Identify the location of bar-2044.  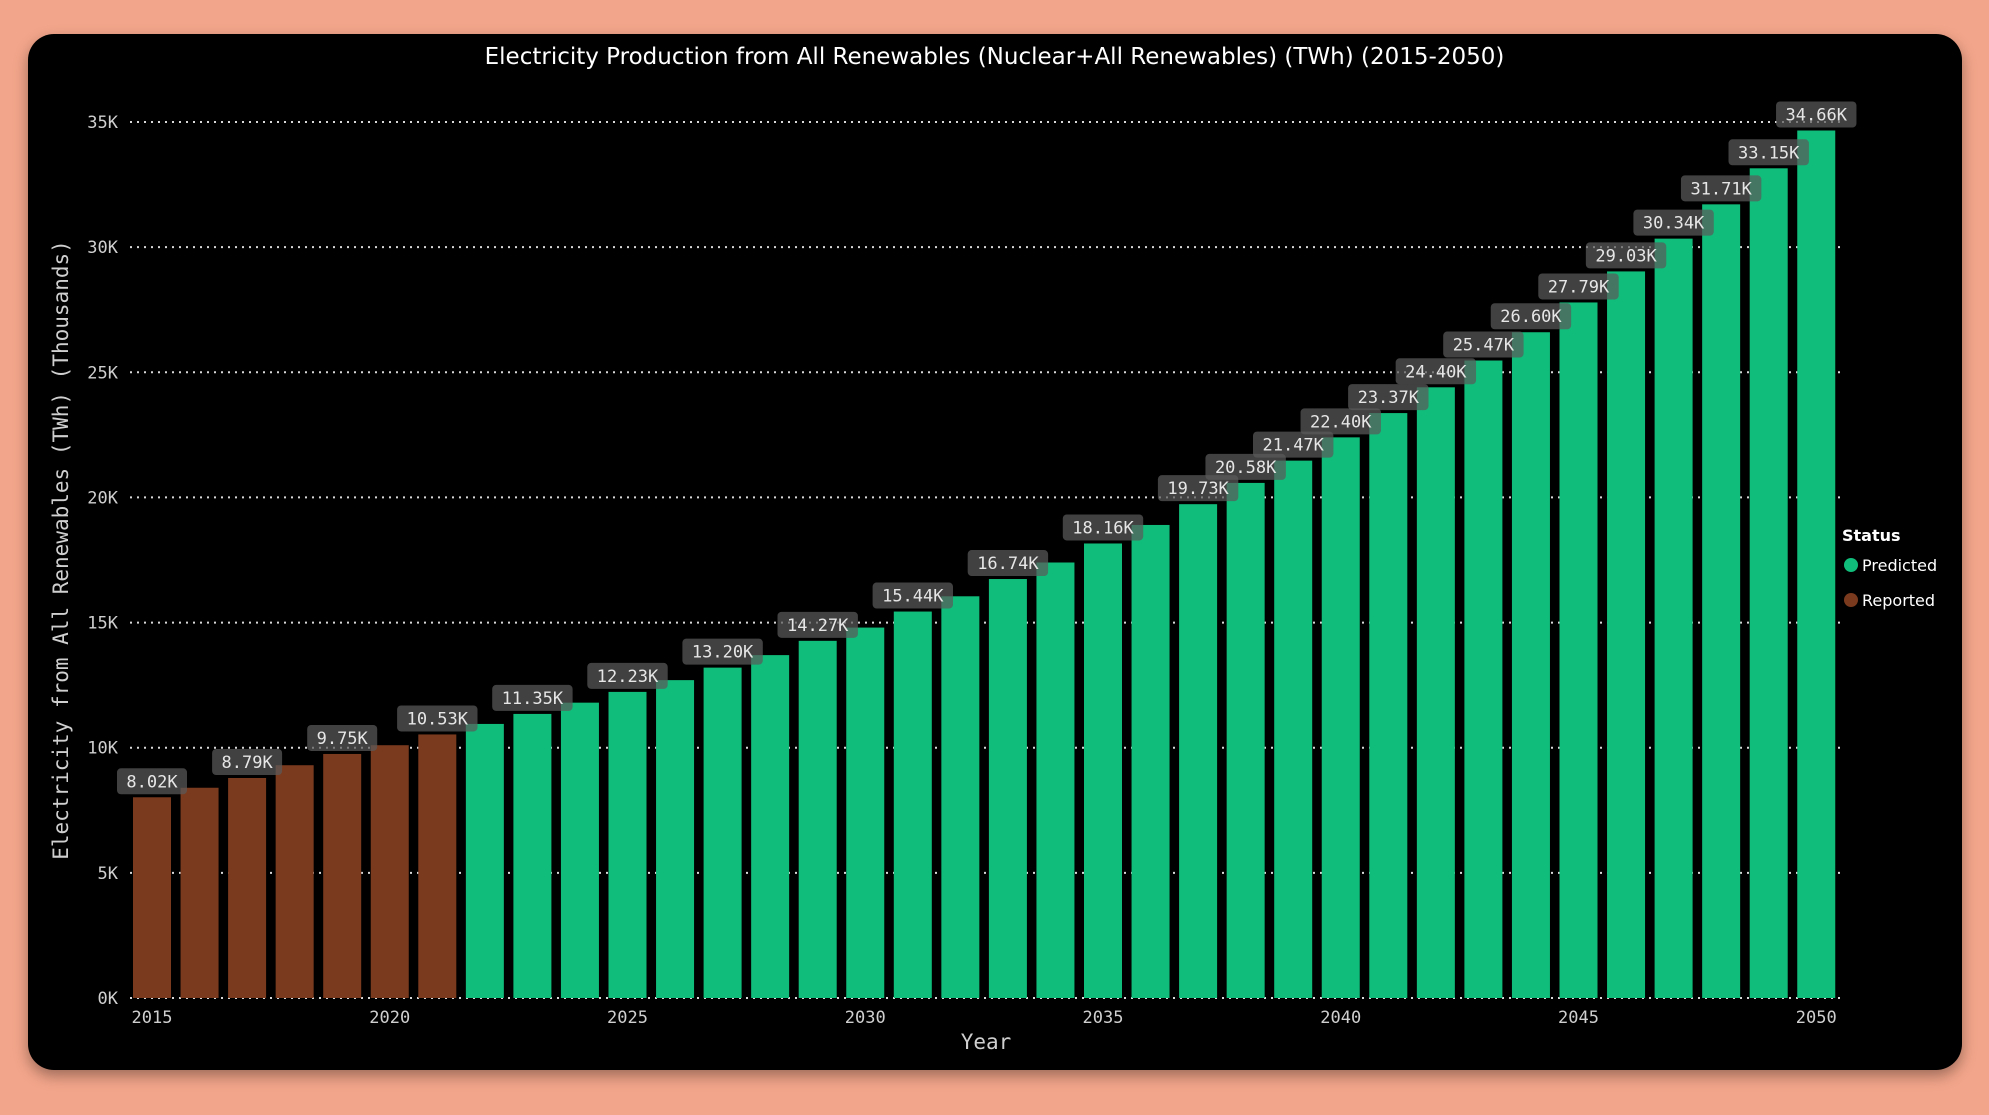
(1530, 665).